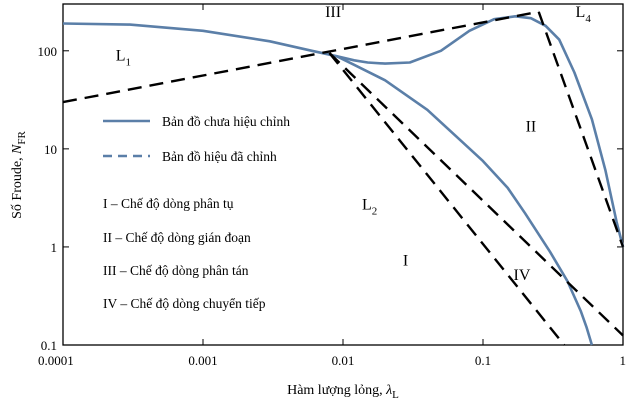 The width and height of the screenshot is (640, 410). I want to click on region-label: II, so click(531, 127).